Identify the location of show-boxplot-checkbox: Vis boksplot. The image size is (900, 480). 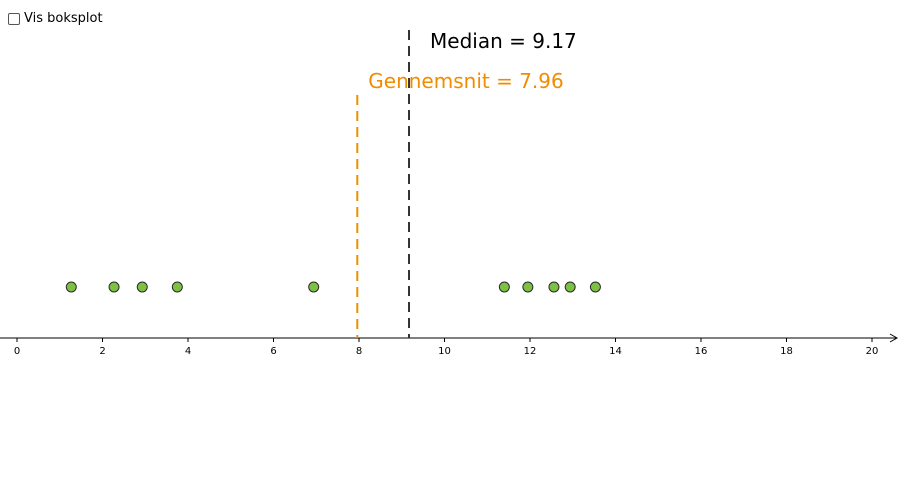
(55, 18).